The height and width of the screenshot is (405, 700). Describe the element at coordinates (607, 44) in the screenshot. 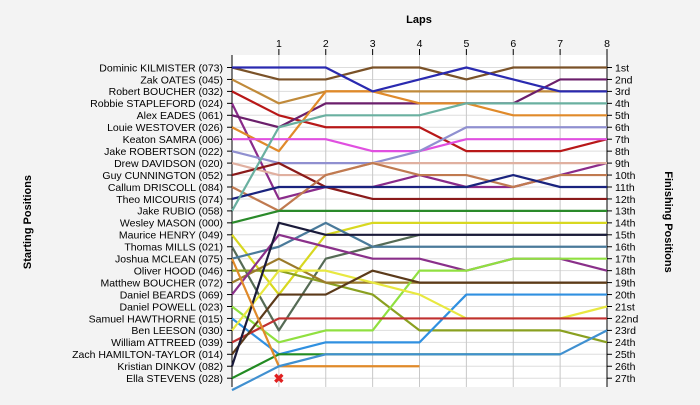

I see `lap-label: 8` at that location.